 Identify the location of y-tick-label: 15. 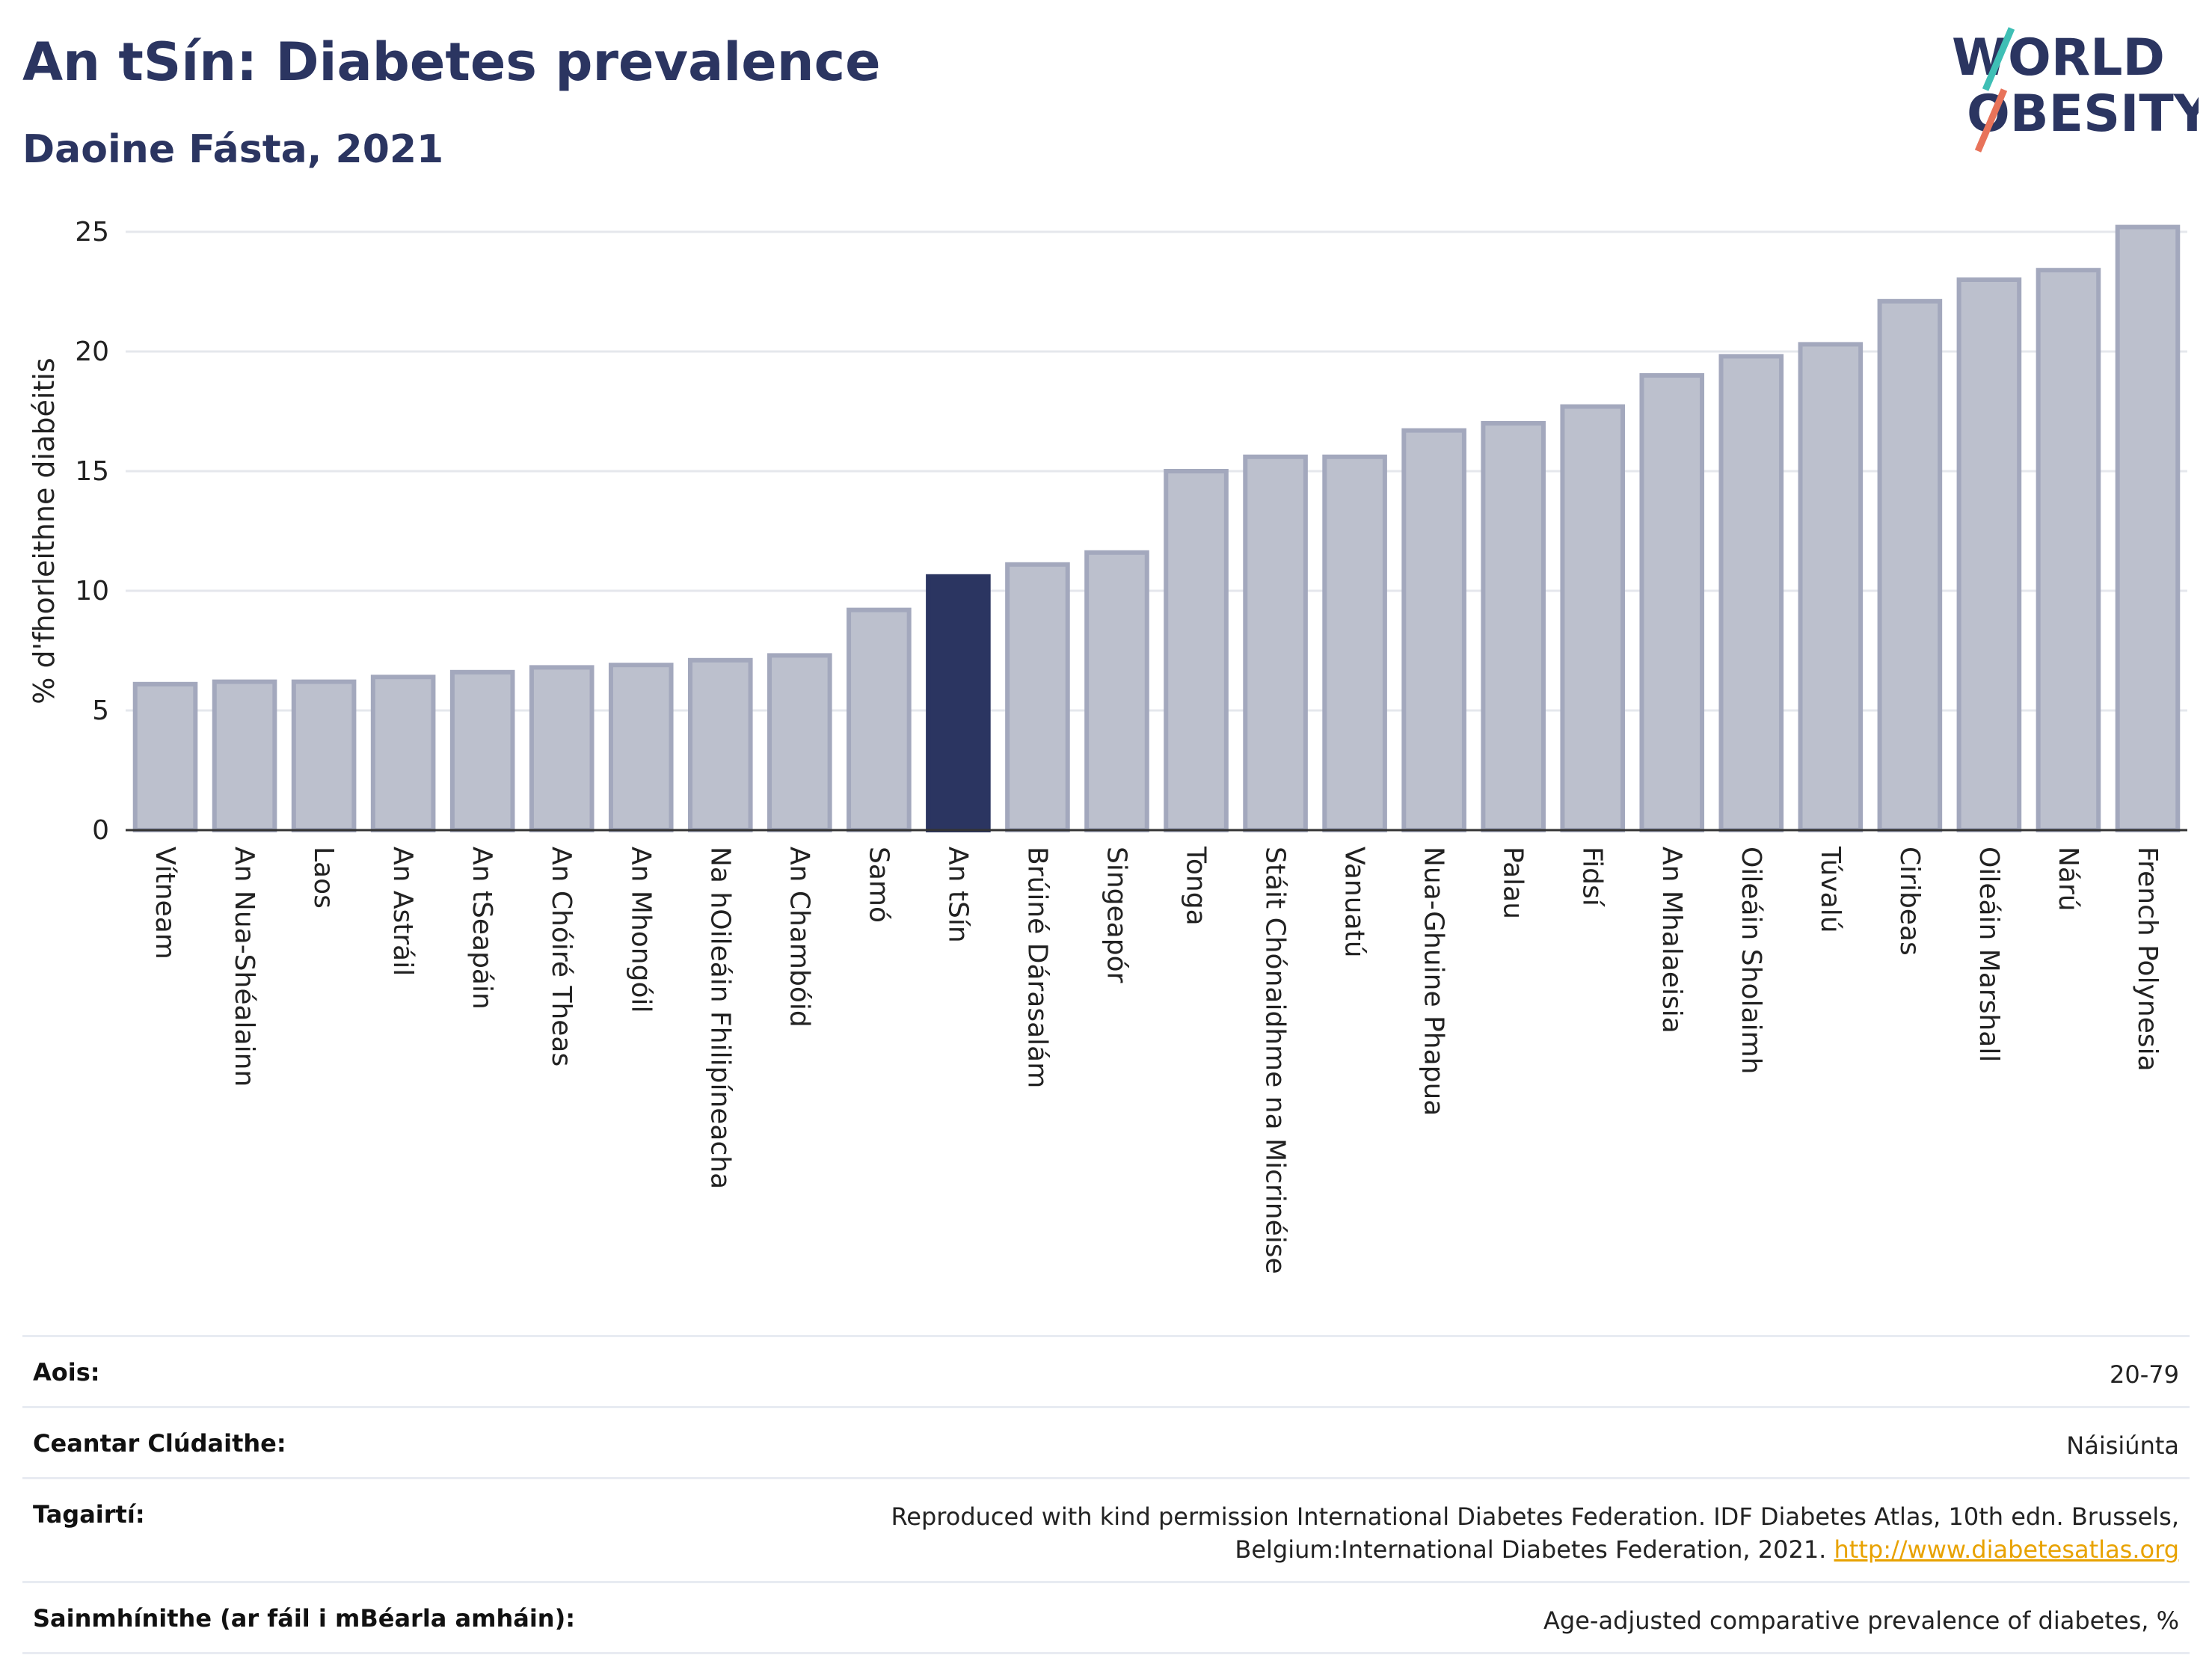
(92, 471).